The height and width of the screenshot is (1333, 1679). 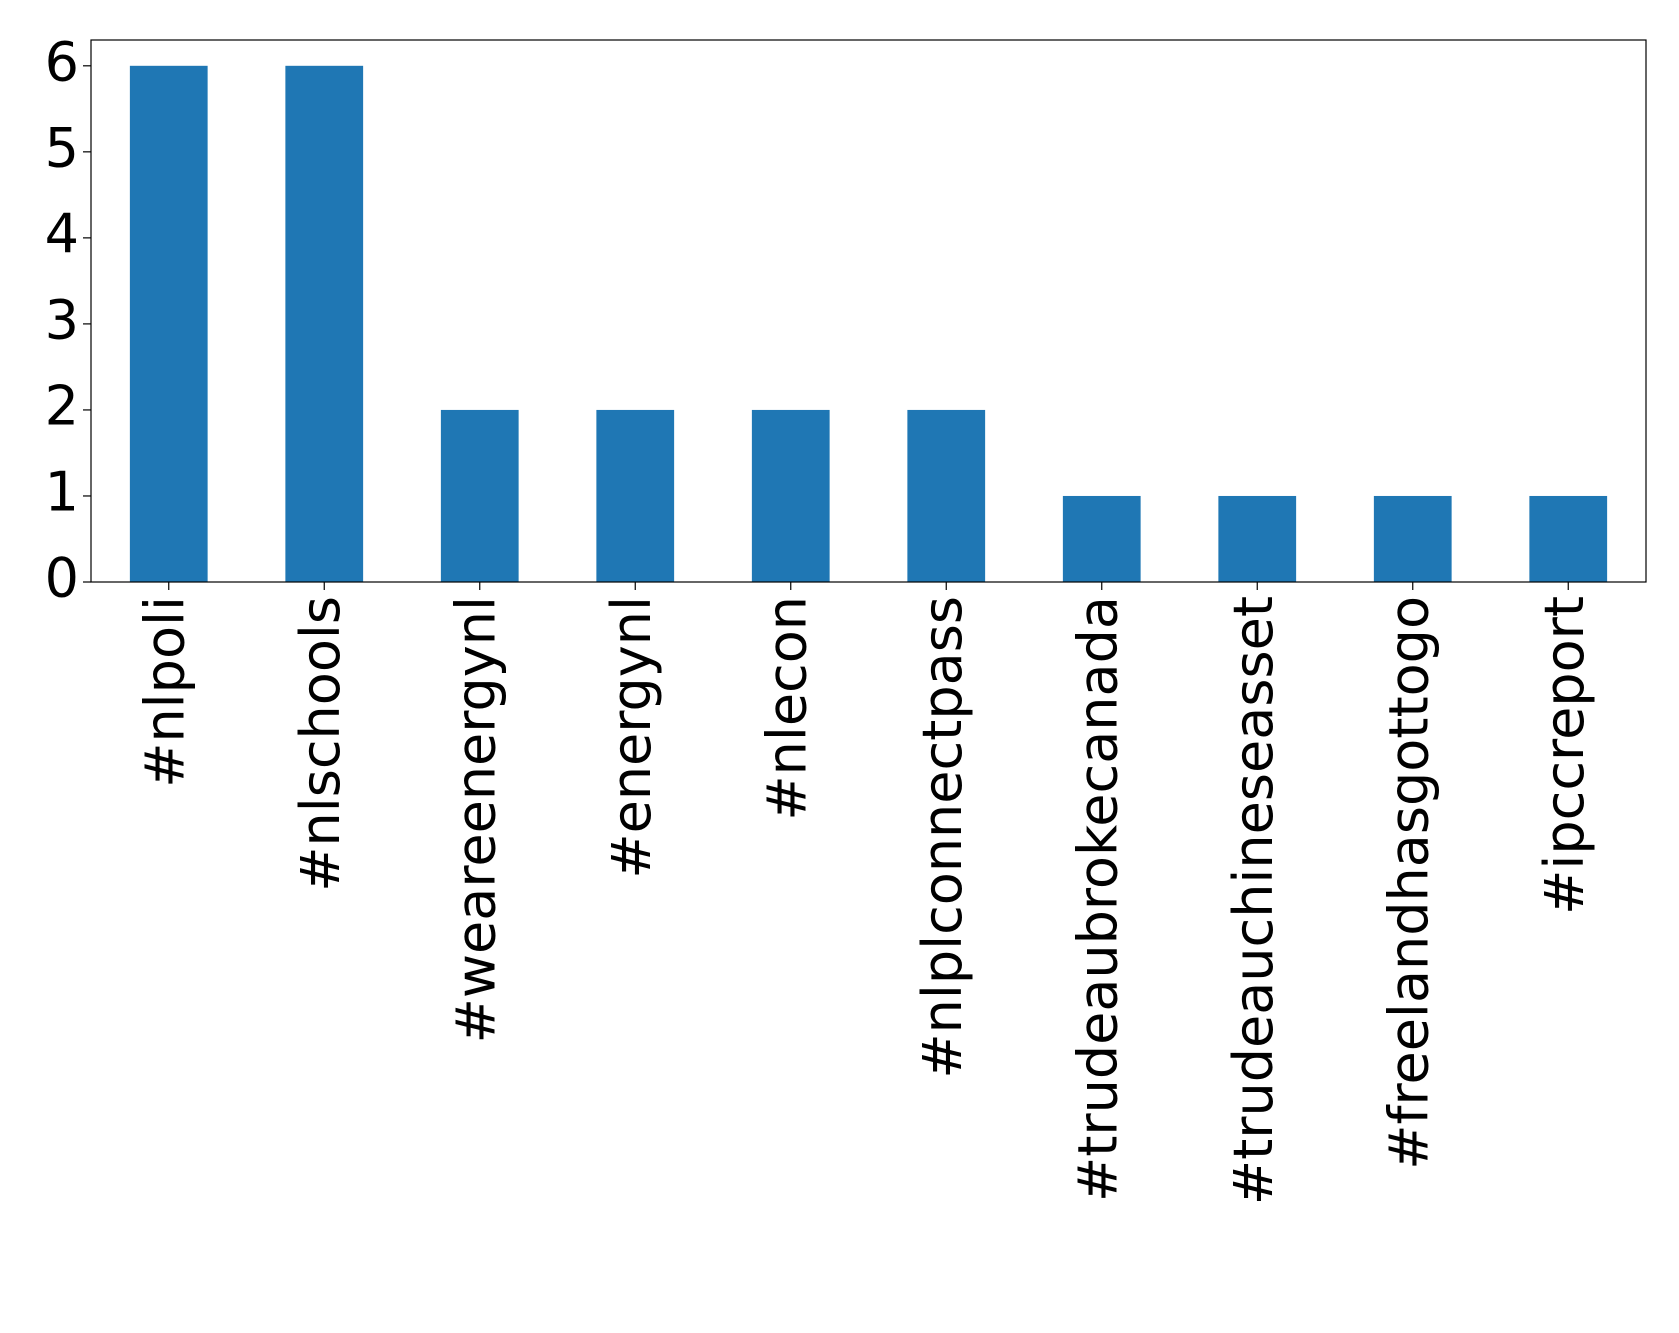 What do you see at coordinates (1408, 883) in the screenshot?
I see `x-tick-label: #freelandhasgottogo` at bounding box center [1408, 883].